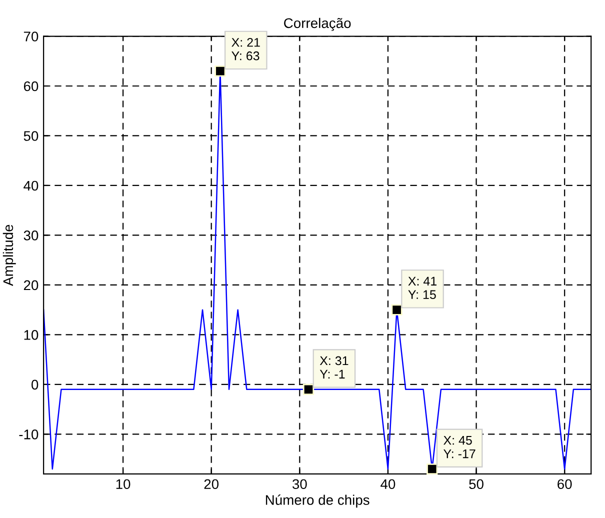  Describe the element at coordinates (334, 367) in the screenshot. I see `annotation: X: 31 Y: -1` at that location.